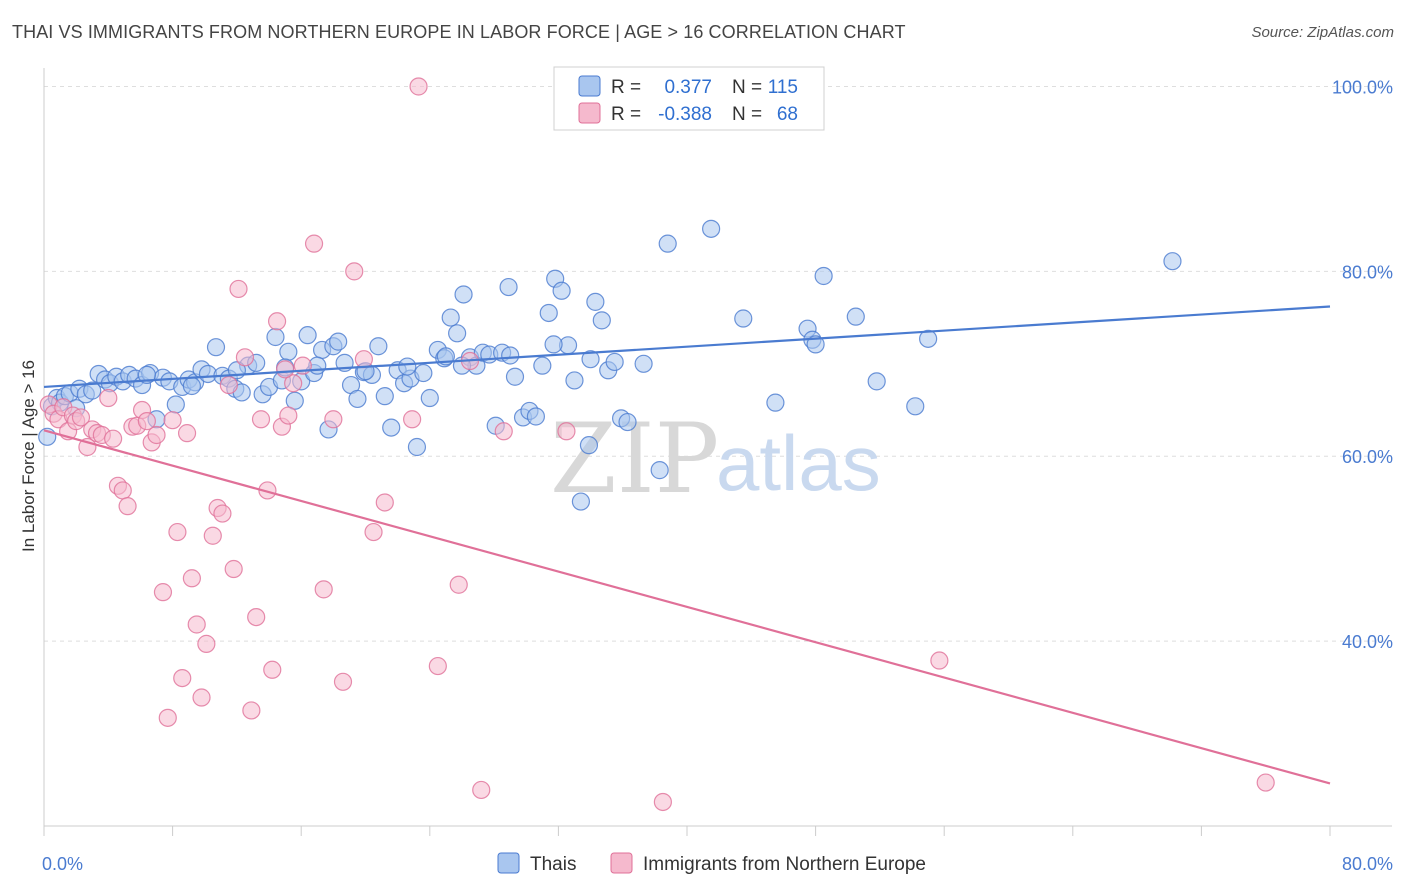 Image resolution: width=1406 pixels, height=892 pixels. I want to click on legend-r-label-thais: R =, so click(626, 87).